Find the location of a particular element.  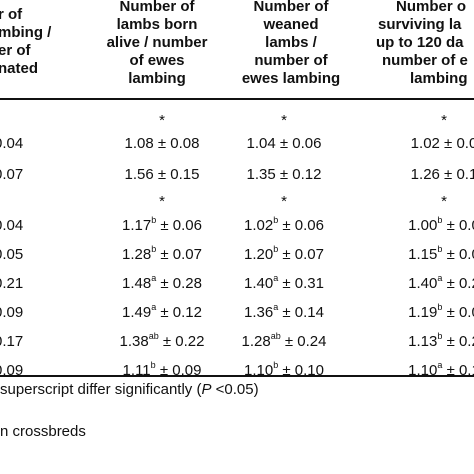

cell-mean: 1.28 is located at coordinates (137, 254).